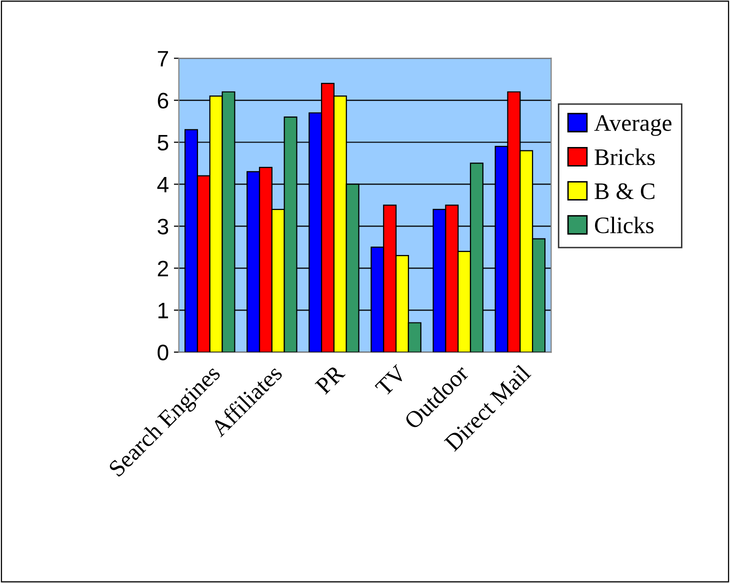  What do you see at coordinates (163, 58) in the screenshot?
I see `y-tick-label: 7` at bounding box center [163, 58].